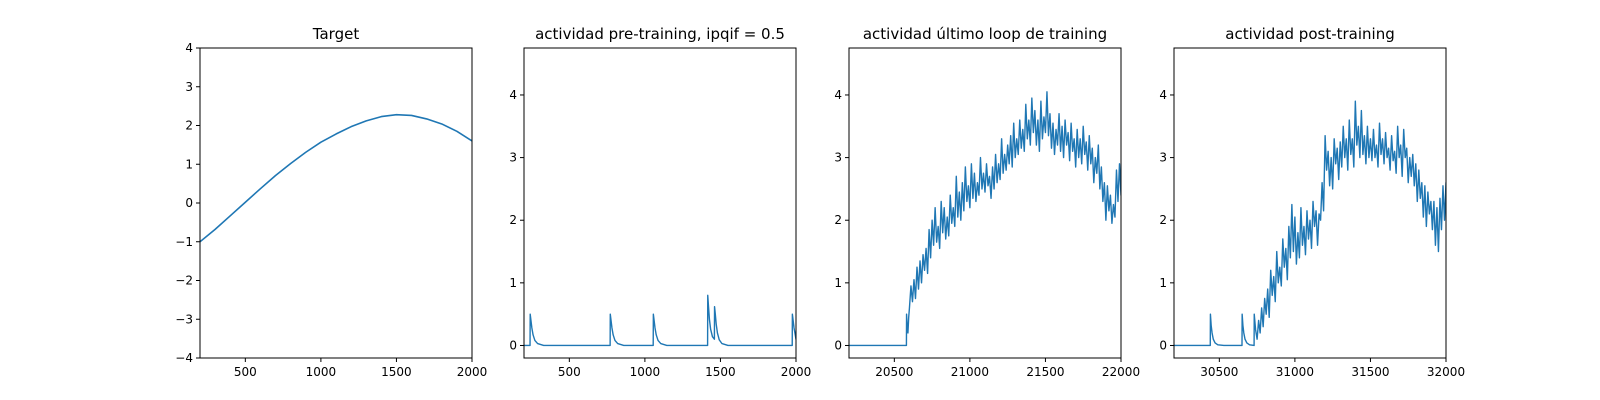 Image resolution: width=1600 pixels, height=400 pixels. What do you see at coordinates (184, 358) in the screenshot?
I see `y-tick-label: −4` at bounding box center [184, 358].